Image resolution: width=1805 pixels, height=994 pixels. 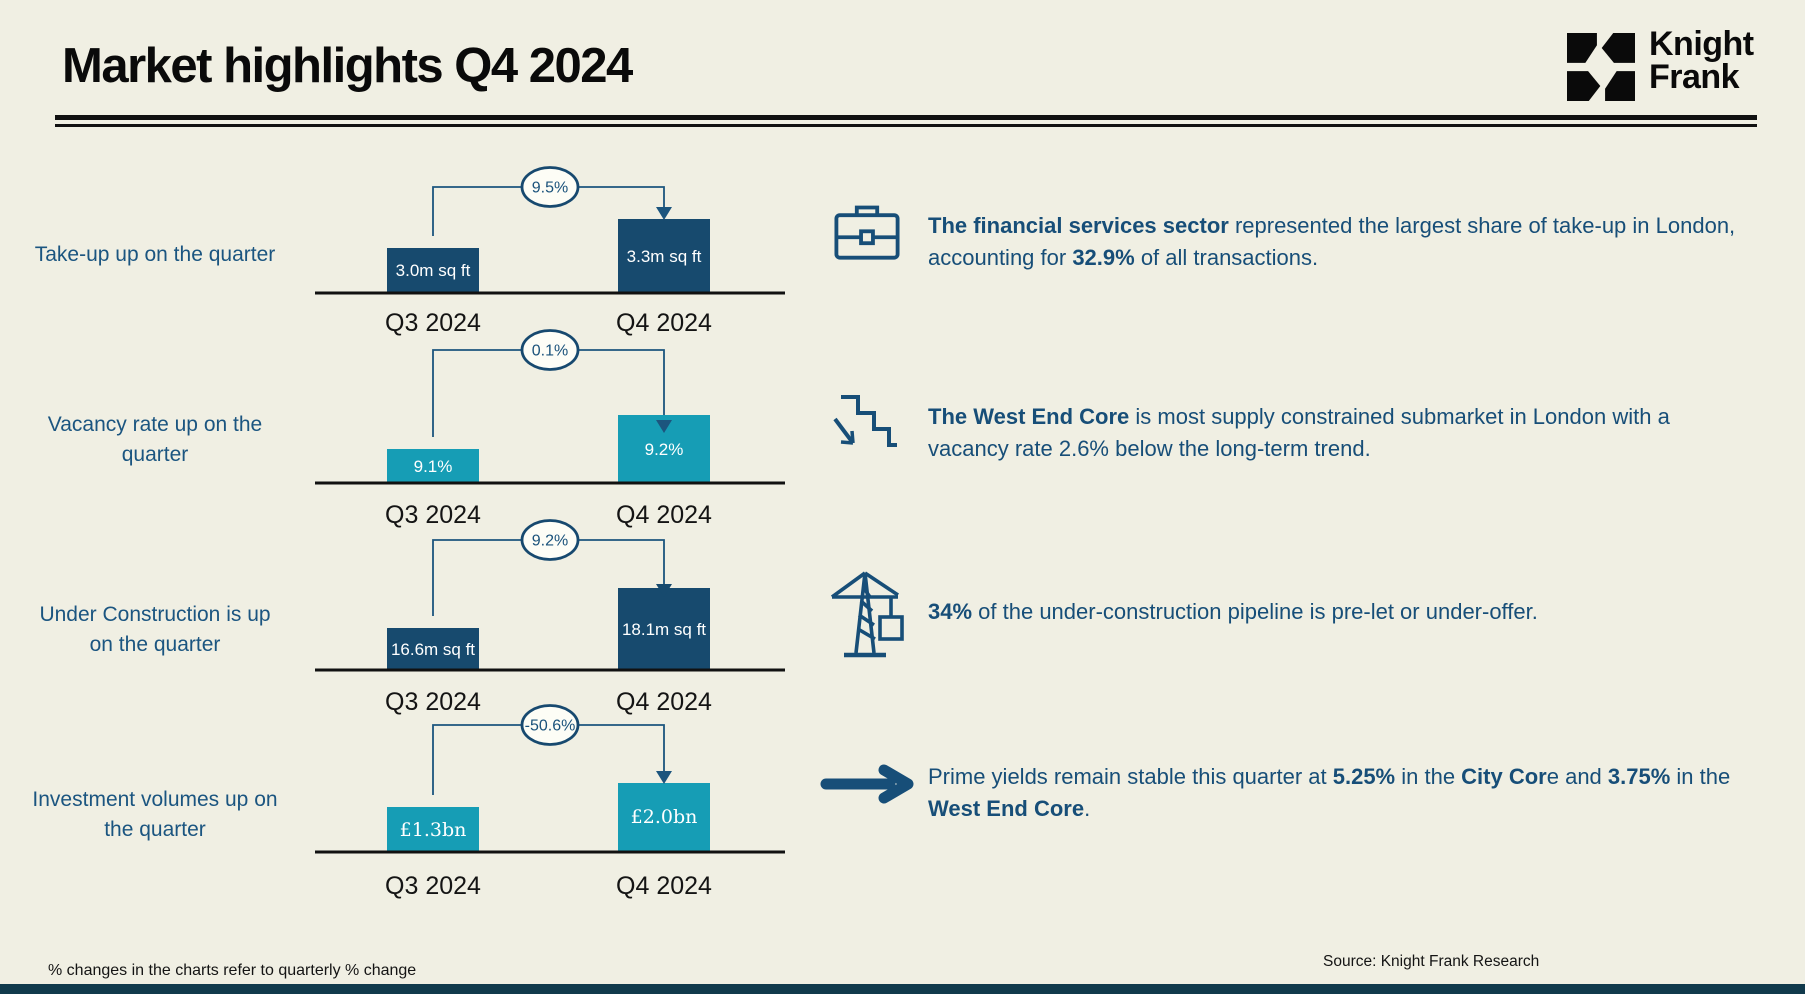 What do you see at coordinates (550, 802) in the screenshot?
I see `chart-investment: -50.6% £1.3bn £2.0bn Q3 2024 Q4 2024` at bounding box center [550, 802].